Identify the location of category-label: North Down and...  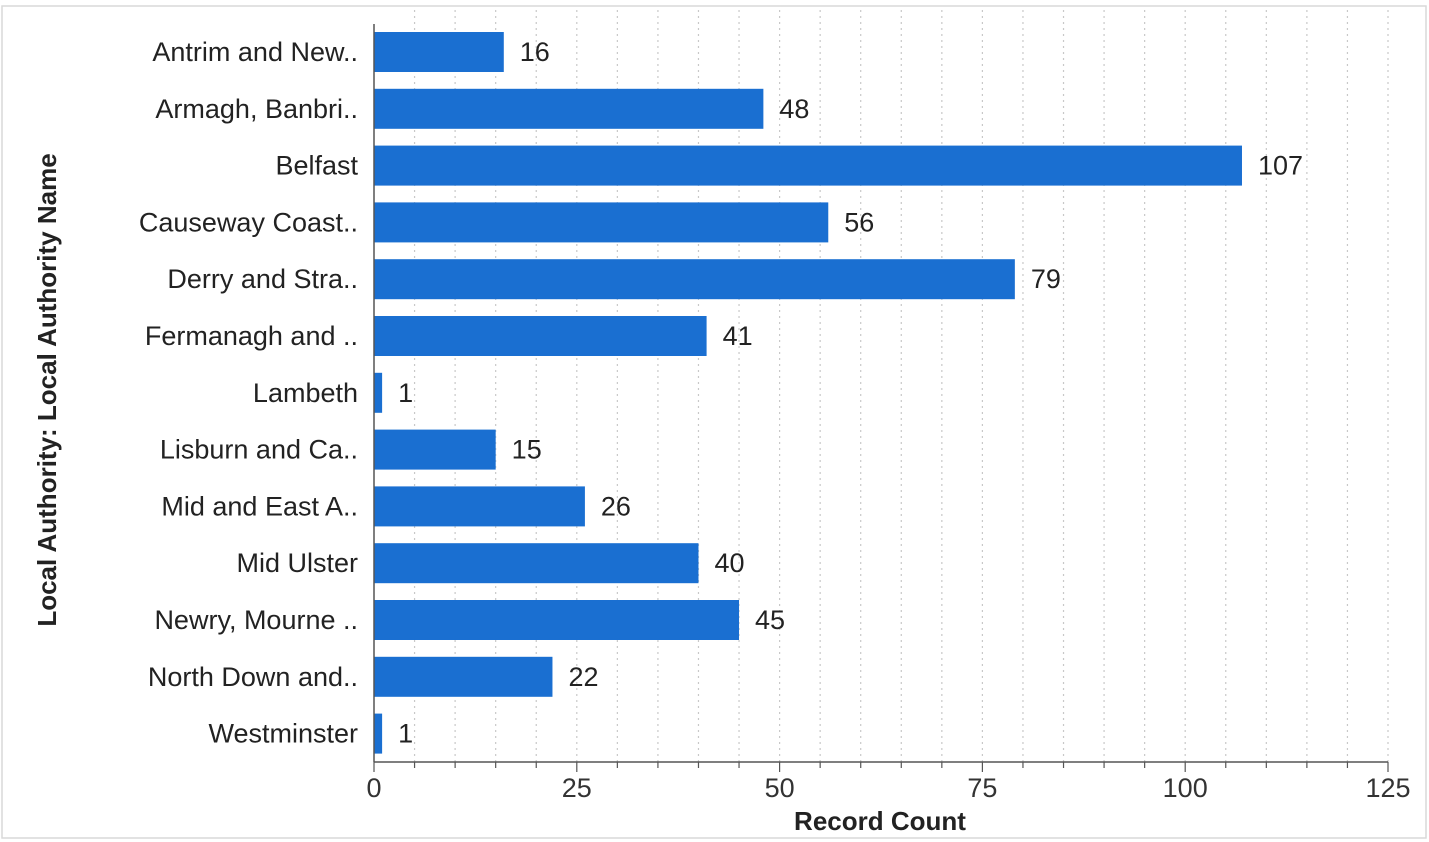
(253, 677).